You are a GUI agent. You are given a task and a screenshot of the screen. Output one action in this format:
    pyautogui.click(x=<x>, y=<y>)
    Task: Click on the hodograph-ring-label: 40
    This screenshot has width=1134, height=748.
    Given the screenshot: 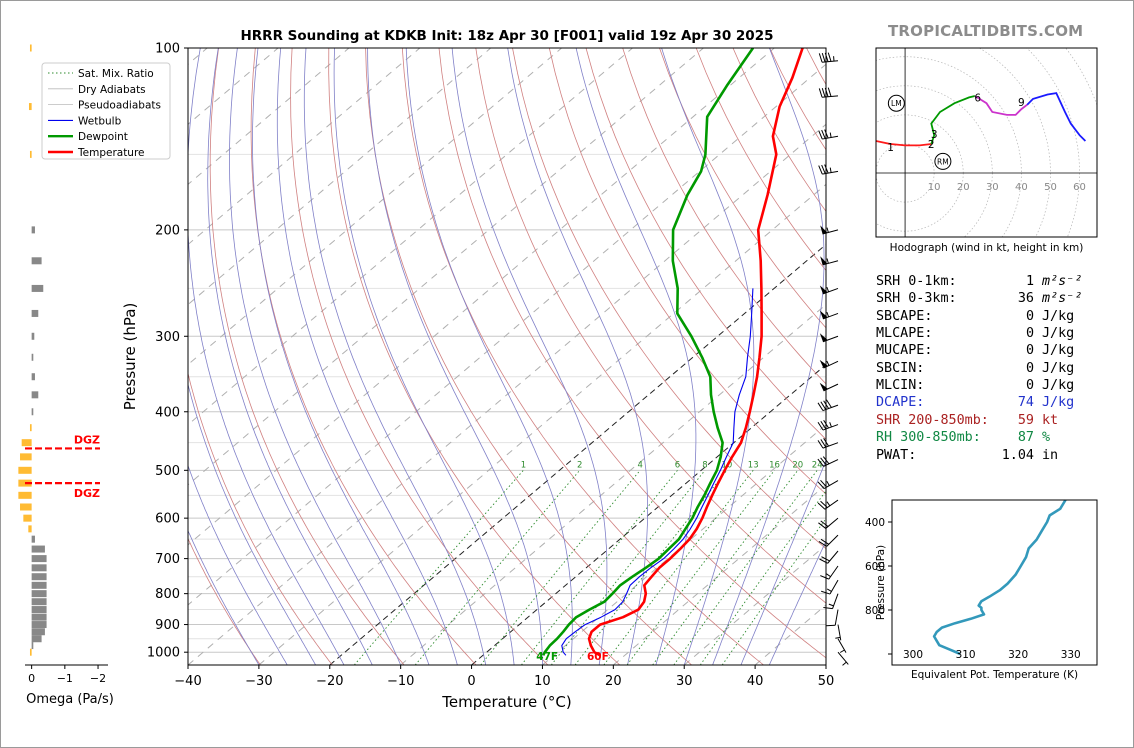 What is the action you would take?
    pyautogui.click(x=1021, y=187)
    